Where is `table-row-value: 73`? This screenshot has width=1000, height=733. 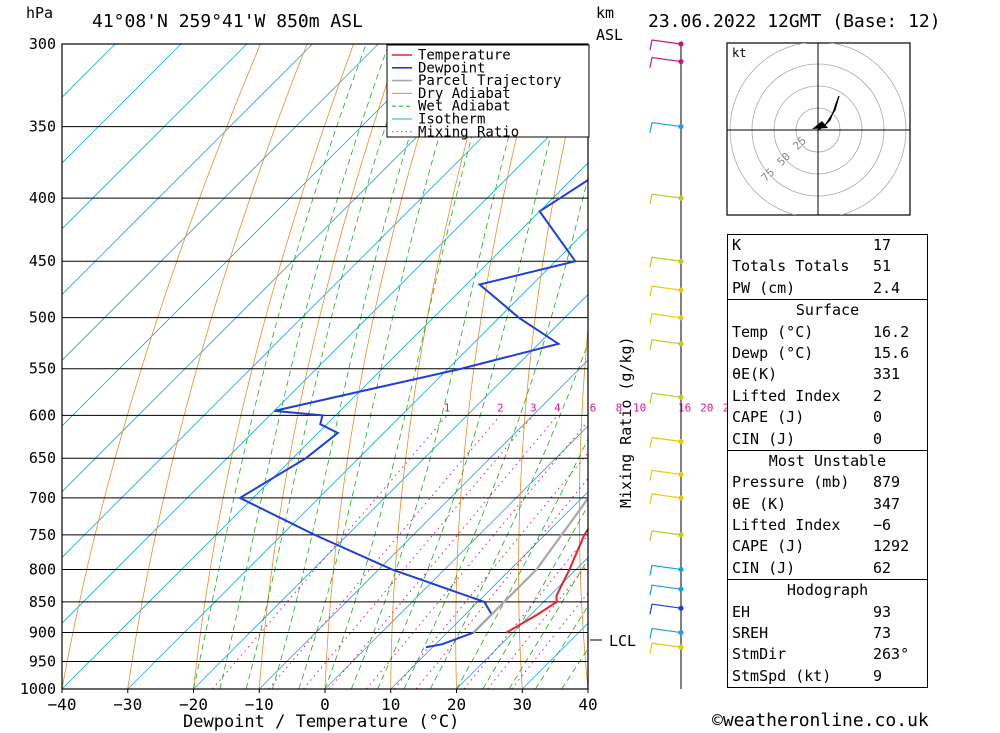
table-row-value: 73 is located at coordinates (882, 633).